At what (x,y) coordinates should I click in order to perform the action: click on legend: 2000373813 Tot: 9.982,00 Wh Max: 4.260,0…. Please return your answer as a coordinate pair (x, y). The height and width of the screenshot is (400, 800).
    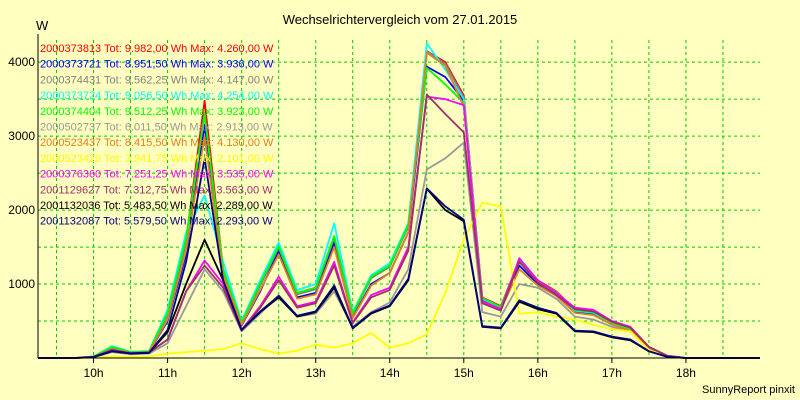
    Looking at the image, I should click on (157, 135).